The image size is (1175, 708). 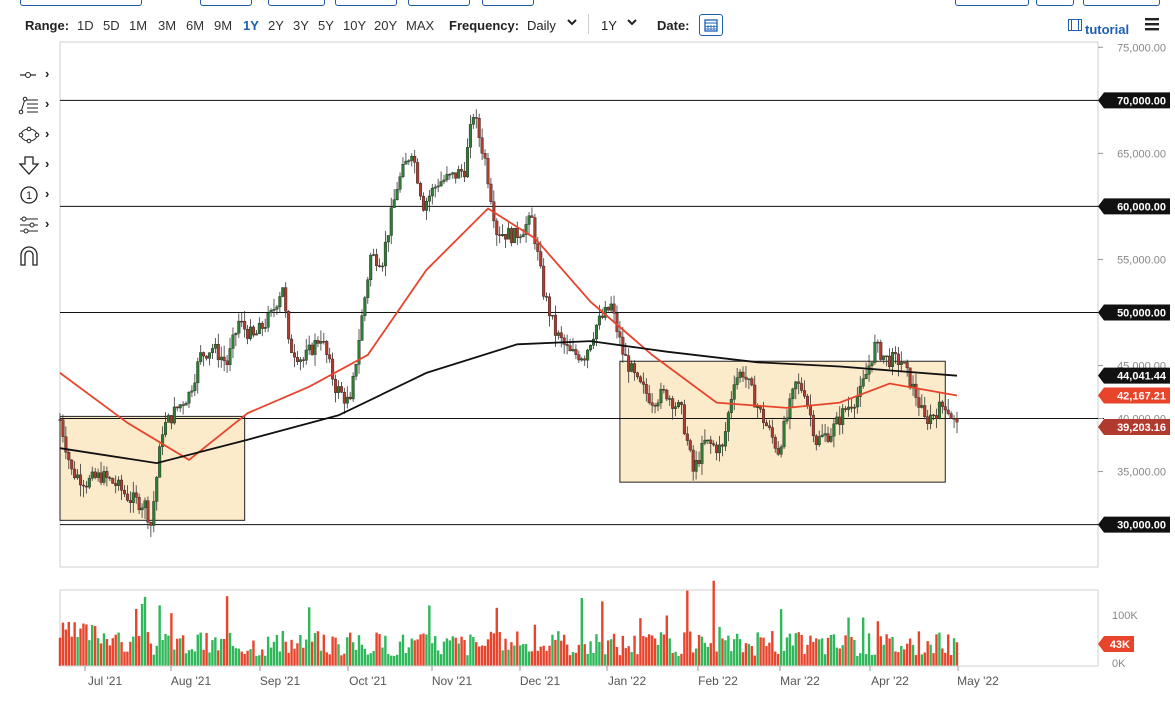 What do you see at coordinates (1141, 397) in the screenshot?
I see `value-tag-label: 42,167.21` at bounding box center [1141, 397].